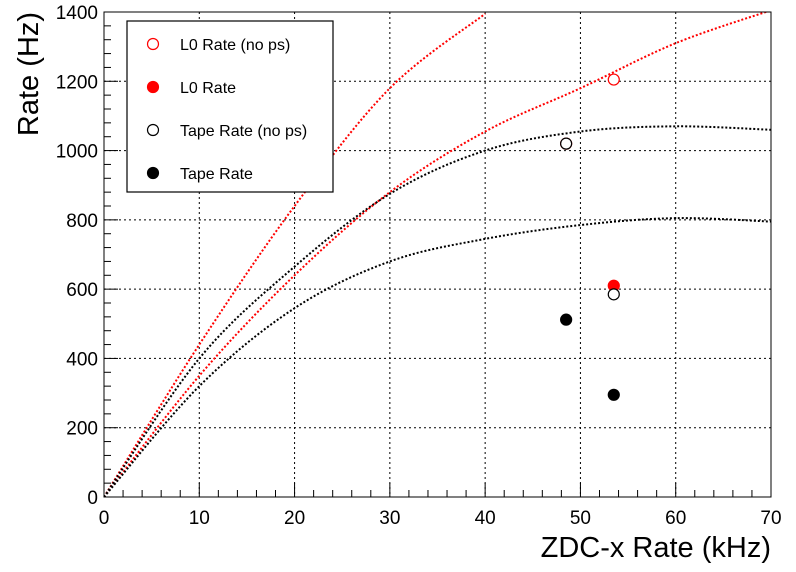  Describe the element at coordinates (92, 498) in the screenshot. I see `y-tick-label: 0` at that location.